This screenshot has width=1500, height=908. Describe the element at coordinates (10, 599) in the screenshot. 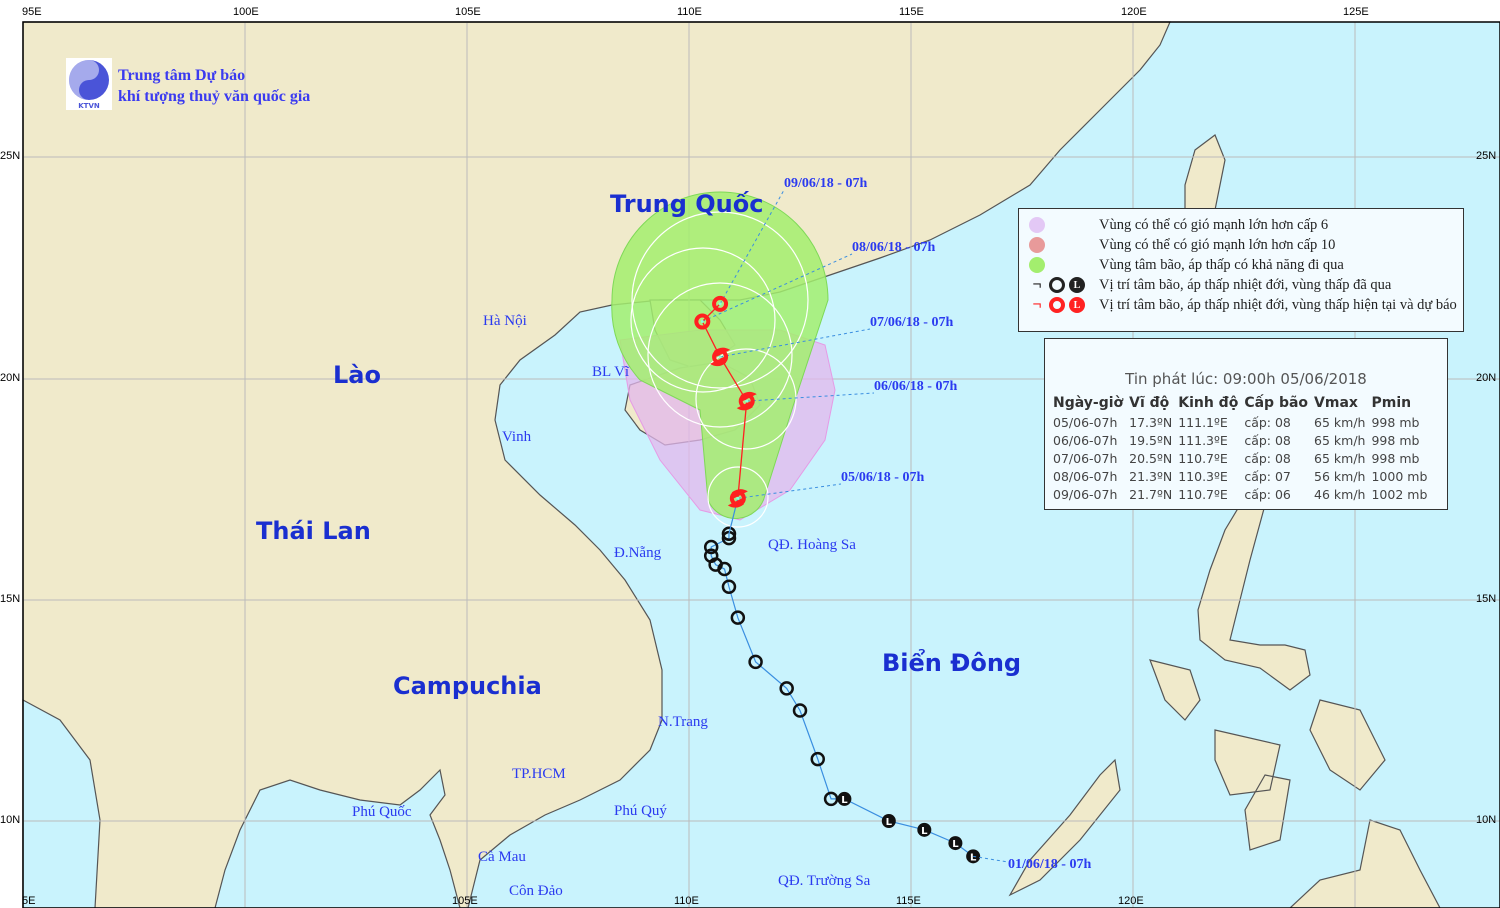

I see `lat-label: 15N` at that location.